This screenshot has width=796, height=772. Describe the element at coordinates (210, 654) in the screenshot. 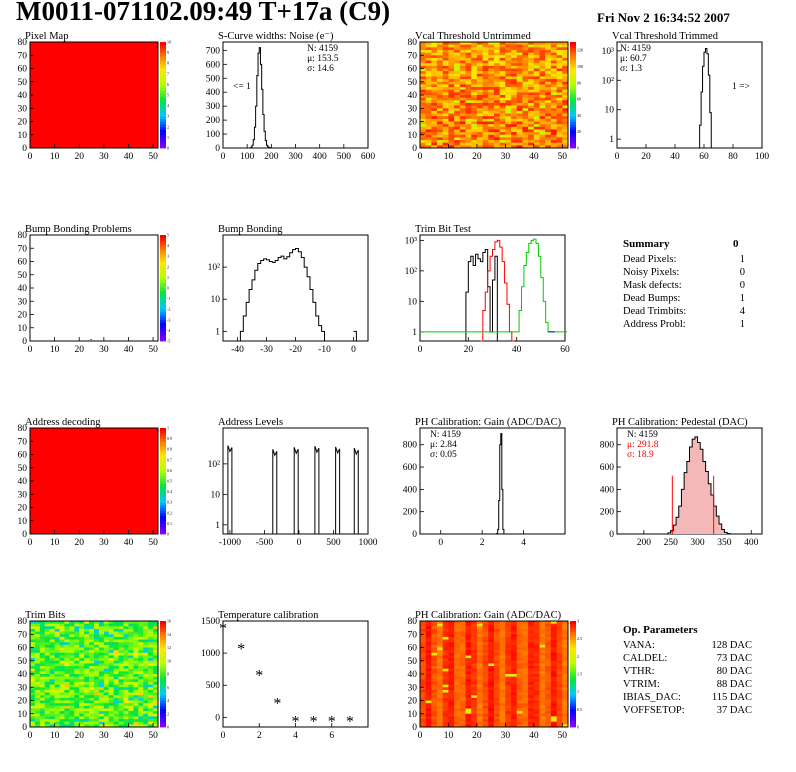

I see `y-tick-label: 1000` at that location.